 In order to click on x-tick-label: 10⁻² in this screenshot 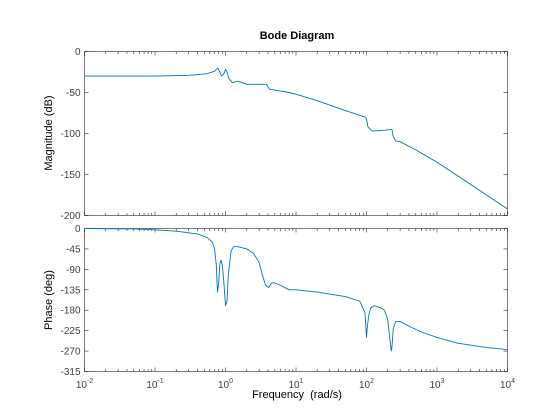, I will do `click(84, 384)`.